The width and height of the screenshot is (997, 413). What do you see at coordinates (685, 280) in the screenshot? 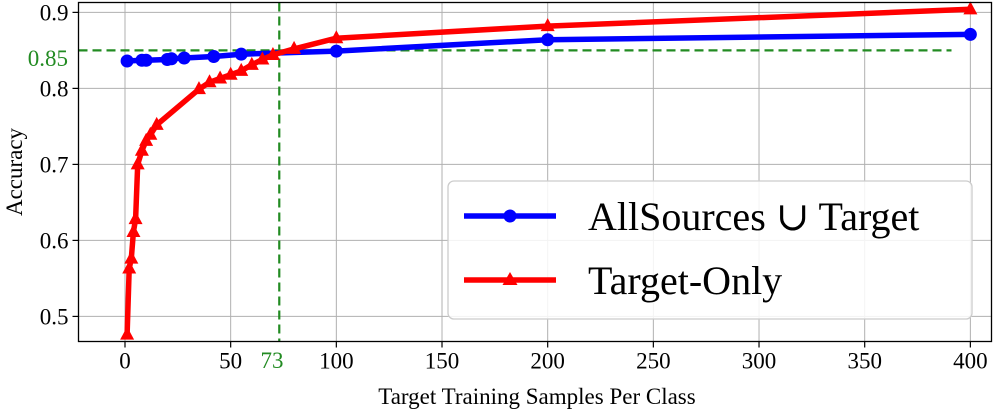
I see `legend-label-target: Target-Only` at bounding box center [685, 280].